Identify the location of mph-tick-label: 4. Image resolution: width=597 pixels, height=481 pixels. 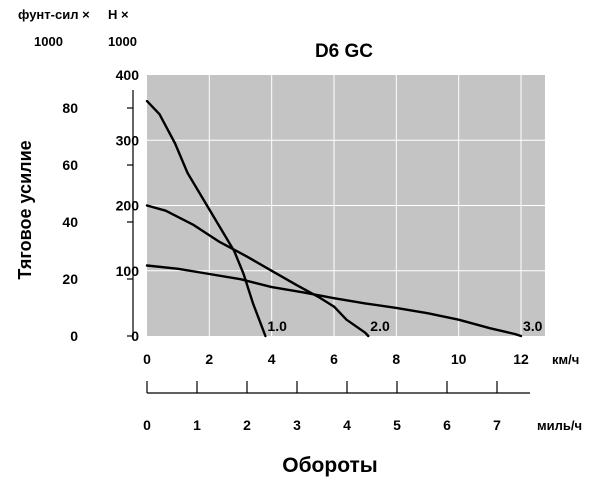
(347, 425).